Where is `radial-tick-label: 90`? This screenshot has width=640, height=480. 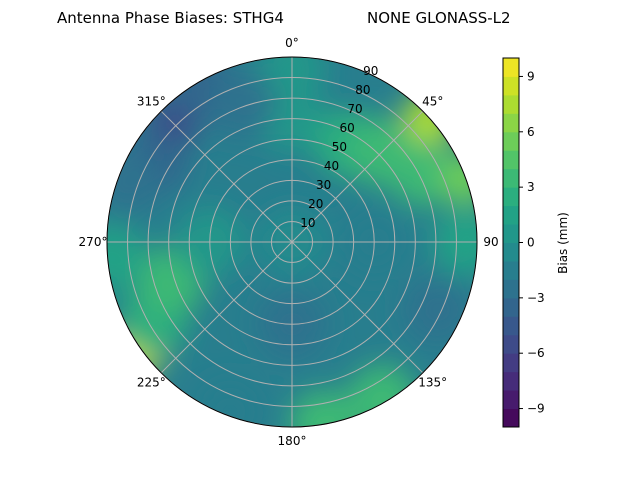 radial-tick-label: 90 is located at coordinates (370, 71).